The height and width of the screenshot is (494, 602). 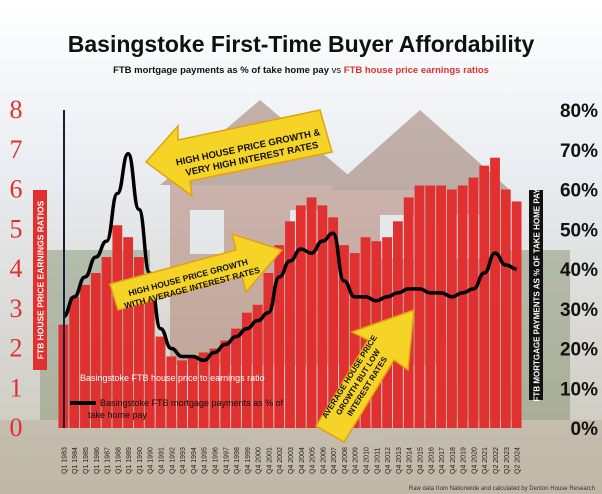 I want to click on left-tick-label: 5, so click(x=16, y=228).